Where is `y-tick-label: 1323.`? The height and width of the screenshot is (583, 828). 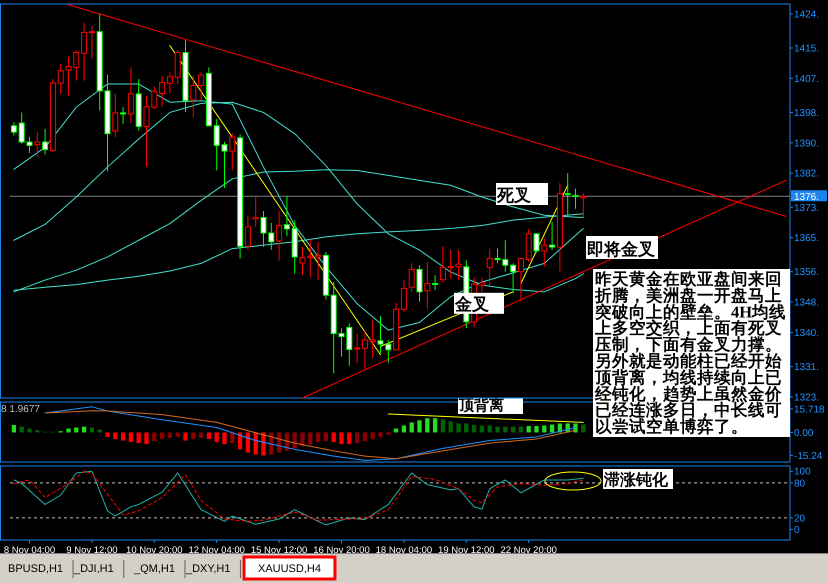 y-tick-label: 1323. is located at coordinates (807, 398).